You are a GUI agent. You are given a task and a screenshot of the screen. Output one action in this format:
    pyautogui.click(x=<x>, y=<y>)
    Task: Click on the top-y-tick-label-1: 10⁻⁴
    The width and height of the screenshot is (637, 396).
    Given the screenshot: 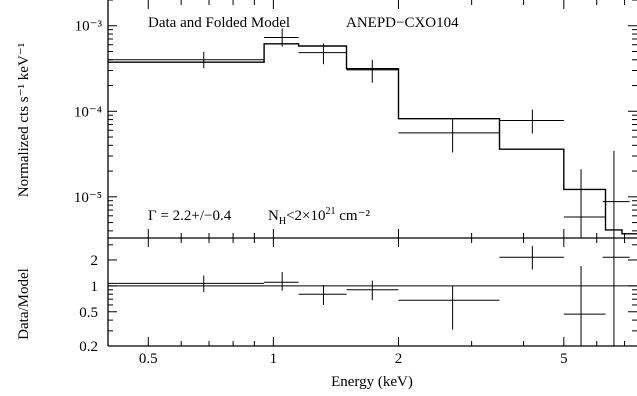 What is the action you would take?
    pyautogui.click(x=88, y=112)
    